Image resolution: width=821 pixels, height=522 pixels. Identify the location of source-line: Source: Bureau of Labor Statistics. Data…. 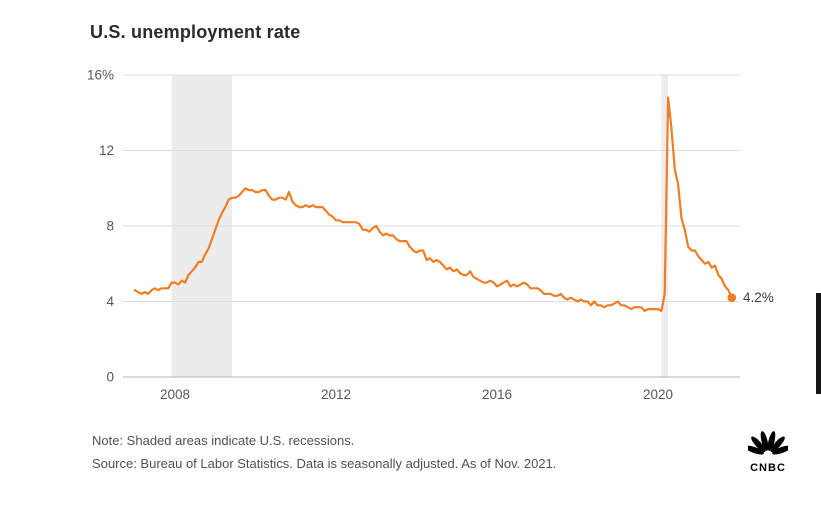
(324, 463).